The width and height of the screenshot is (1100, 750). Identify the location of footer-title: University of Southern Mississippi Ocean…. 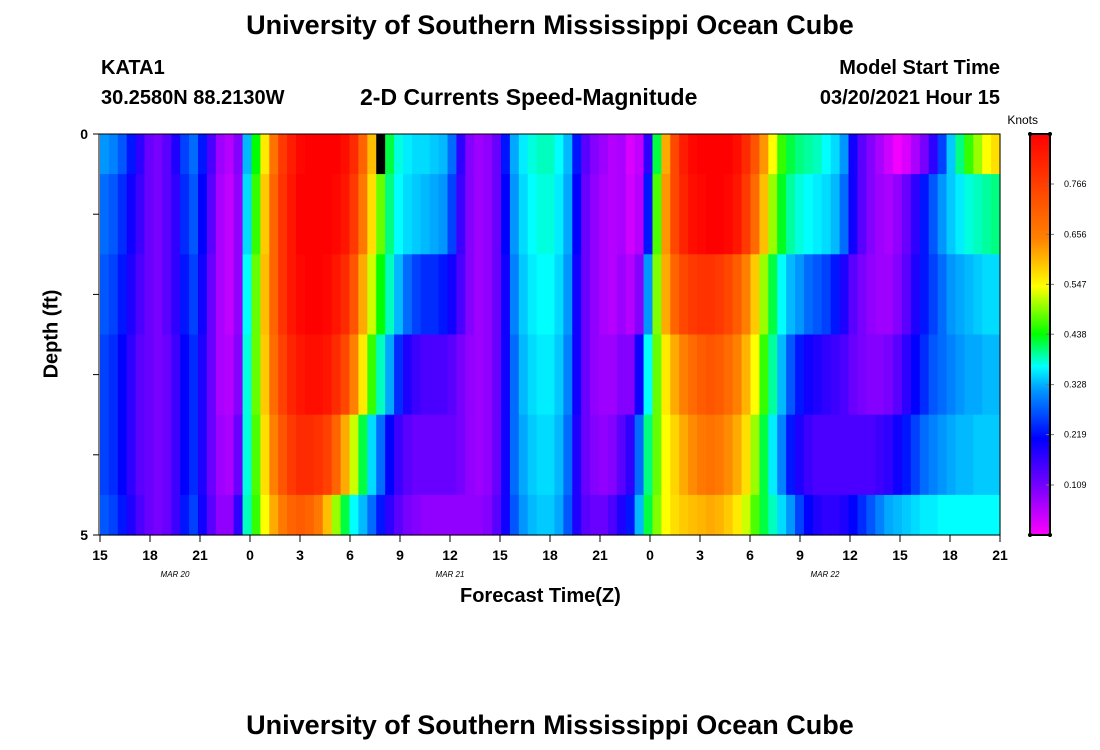
(550, 725).